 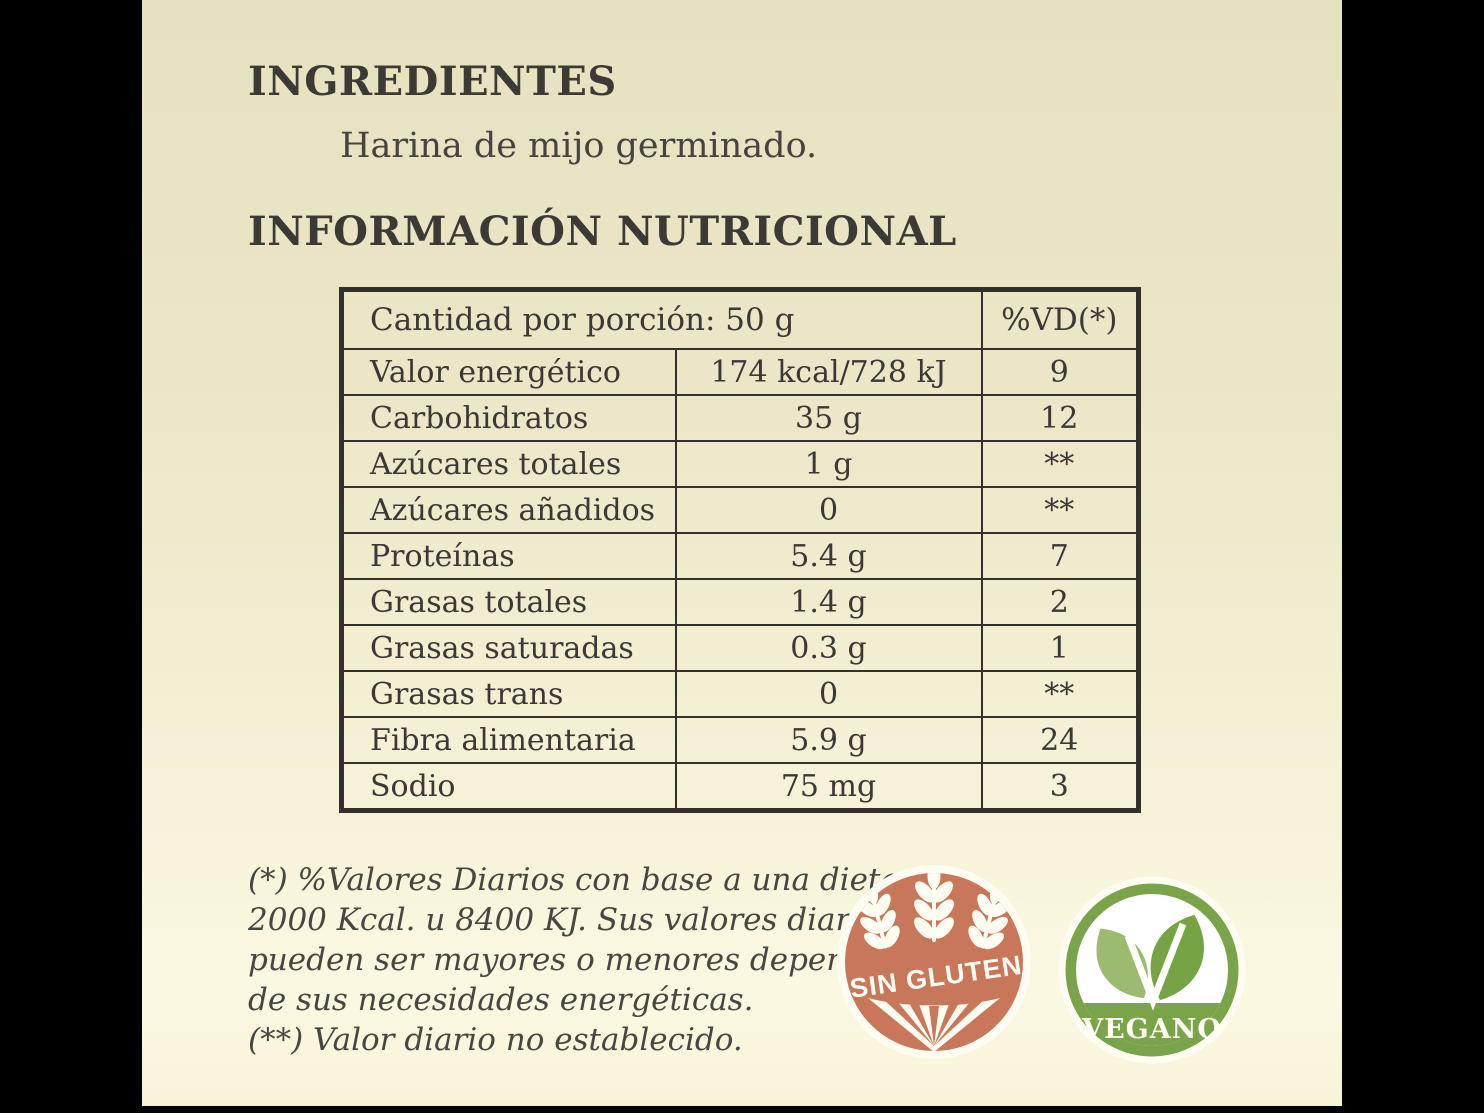 I want to click on gluten-free-badge: SIN GLUTEN, so click(x=934, y=964).